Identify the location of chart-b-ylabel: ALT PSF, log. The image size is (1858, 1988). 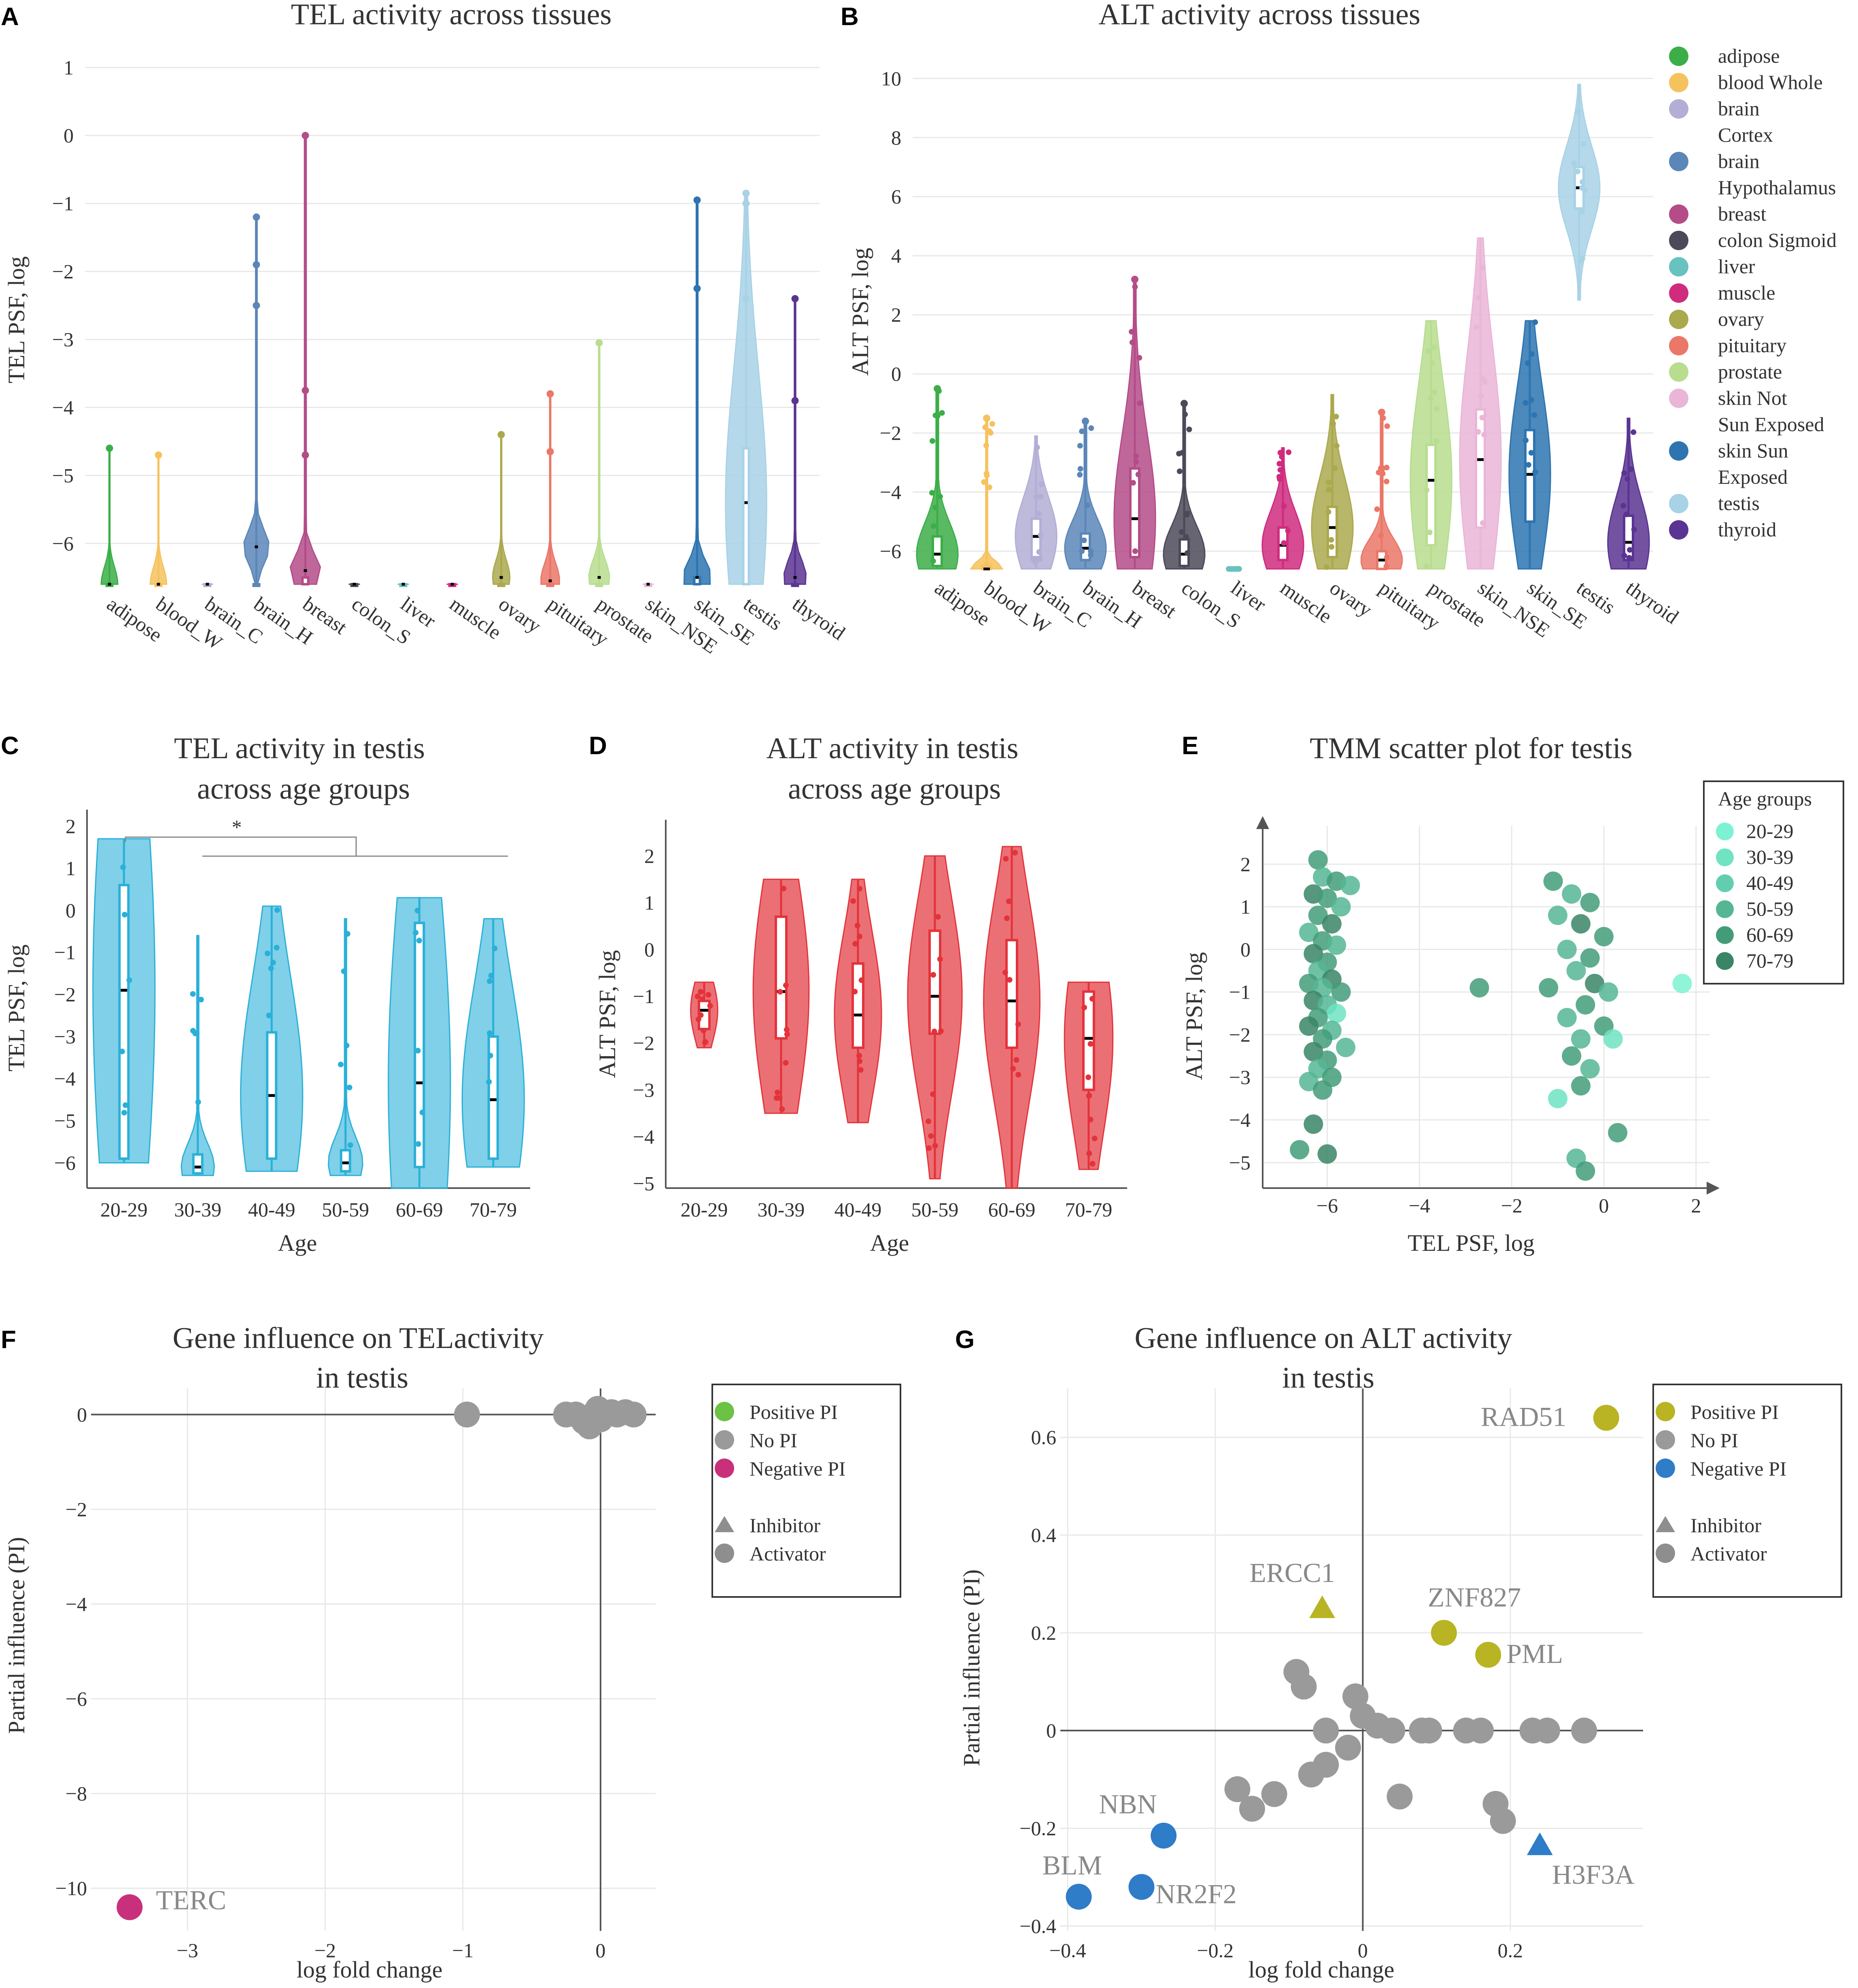
(860, 312).